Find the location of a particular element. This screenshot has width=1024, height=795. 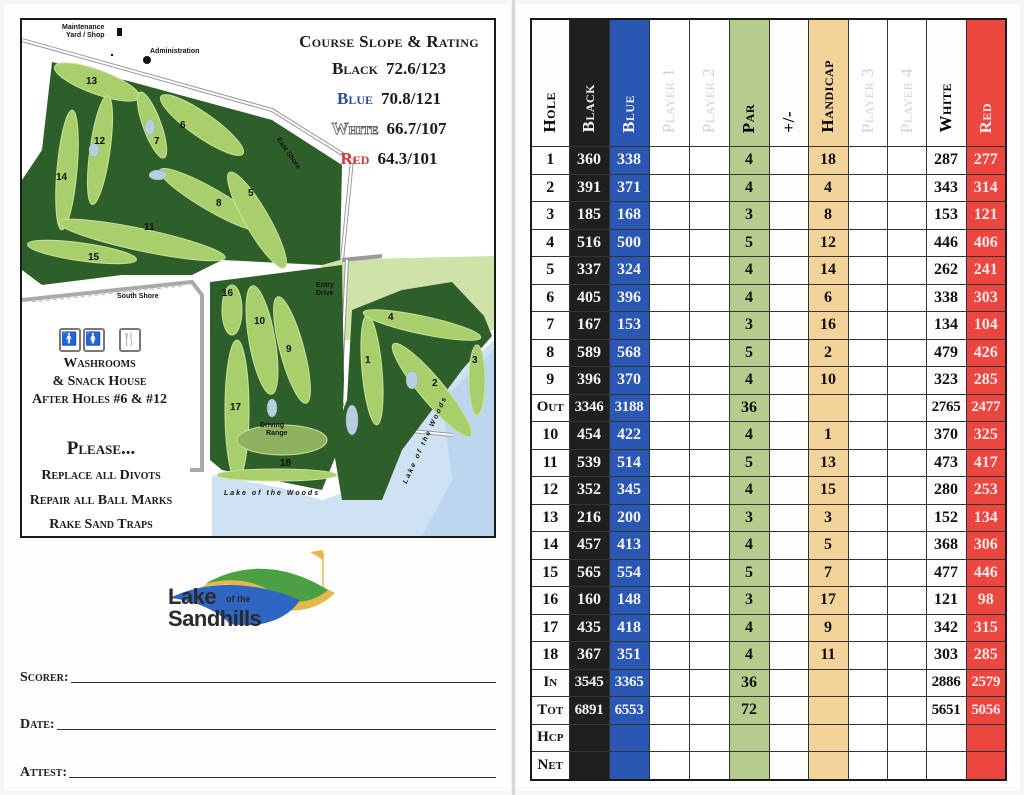

date-field: Date: is located at coordinates (258, 723).